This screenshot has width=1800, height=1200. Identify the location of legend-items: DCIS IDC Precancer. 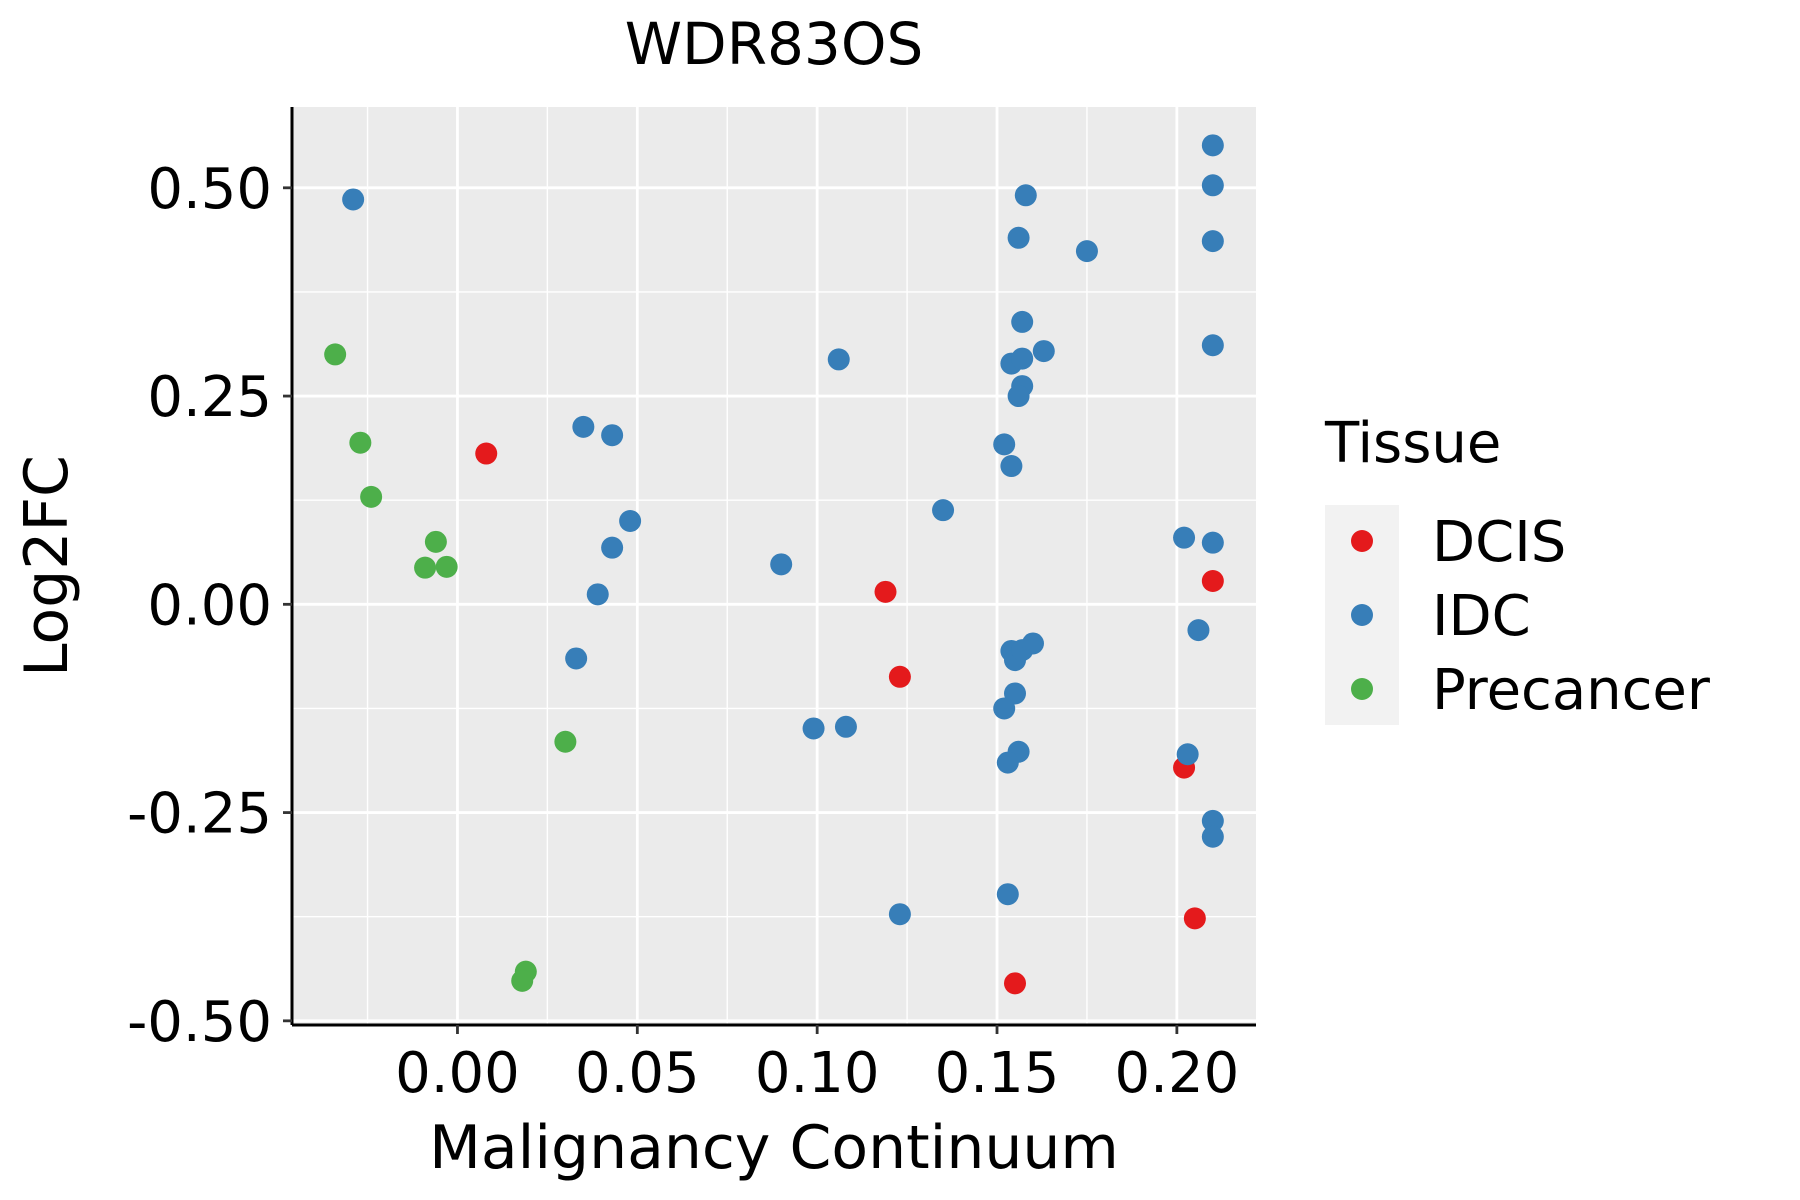
(1531, 616).